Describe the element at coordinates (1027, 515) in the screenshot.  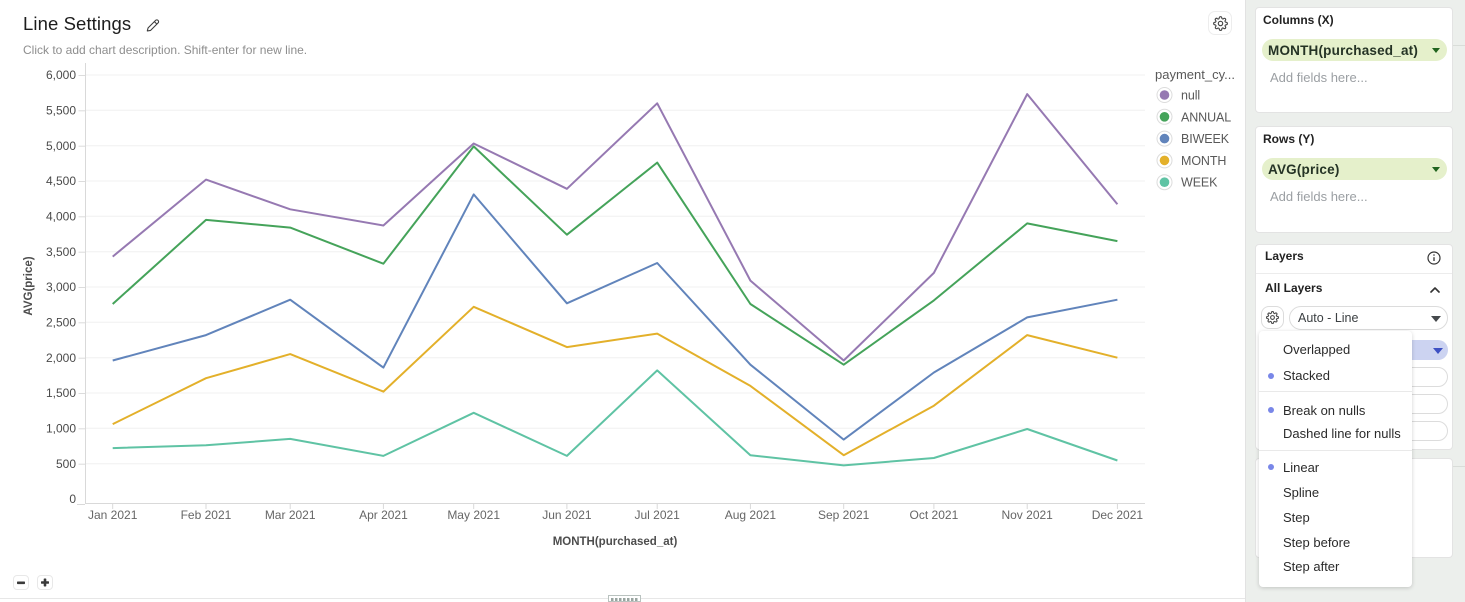
I see `svg-text: Nov 2021` at that location.